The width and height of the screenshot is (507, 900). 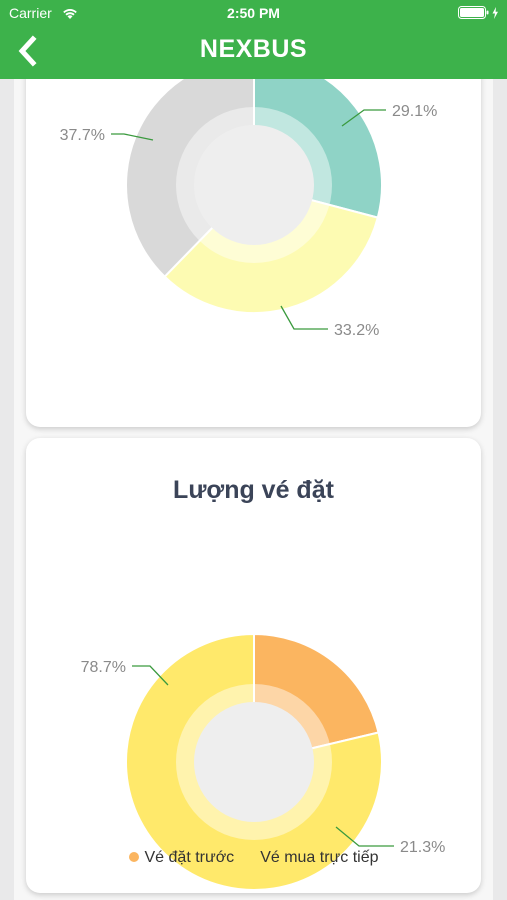 I want to click on page-title: NEXBUS, so click(x=253, y=49).